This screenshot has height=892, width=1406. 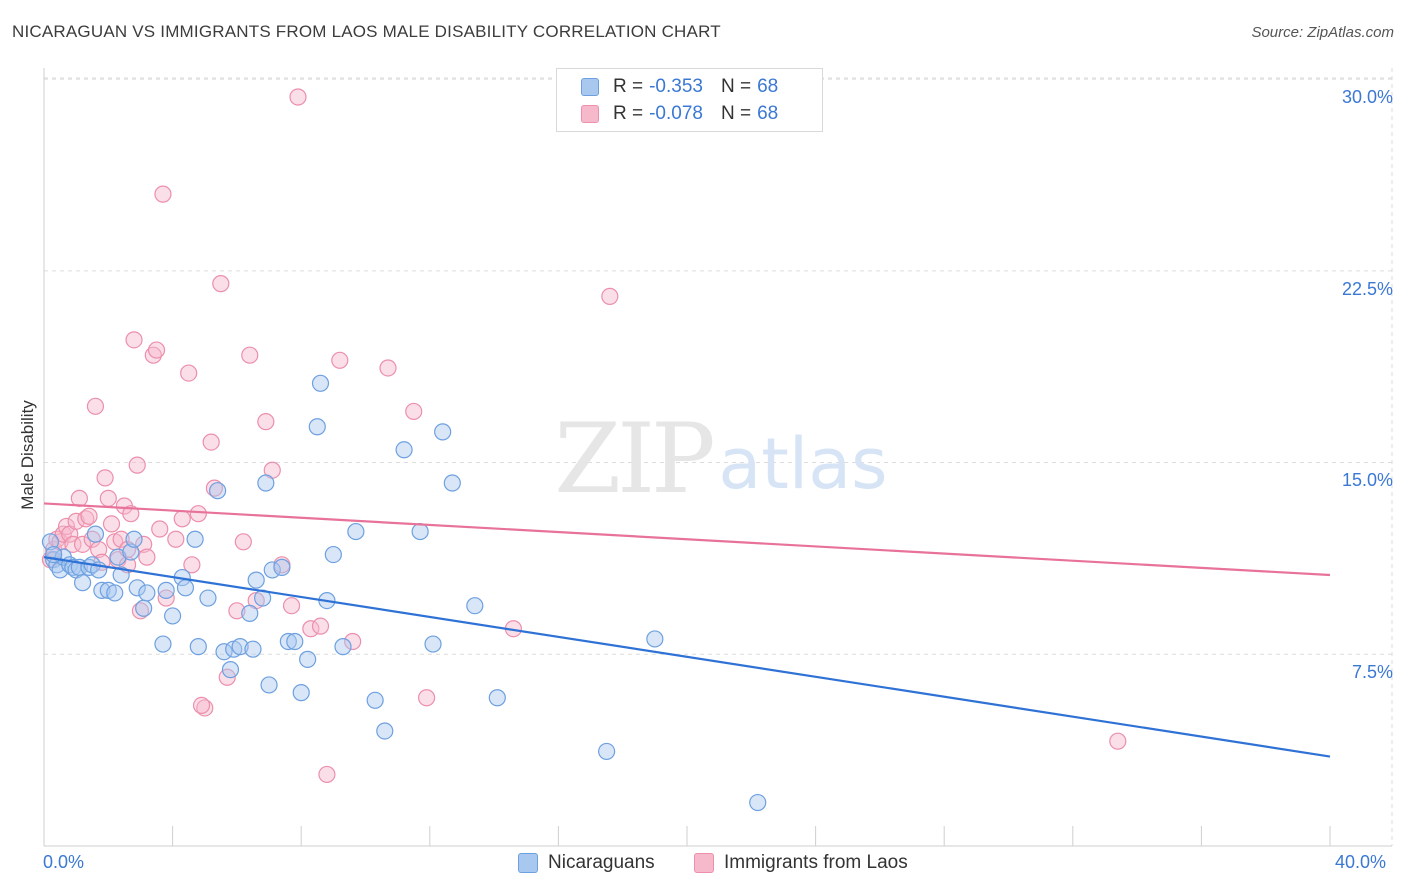 I want to click on y-tick-label-15: 15.0%, so click(x=1367, y=480).